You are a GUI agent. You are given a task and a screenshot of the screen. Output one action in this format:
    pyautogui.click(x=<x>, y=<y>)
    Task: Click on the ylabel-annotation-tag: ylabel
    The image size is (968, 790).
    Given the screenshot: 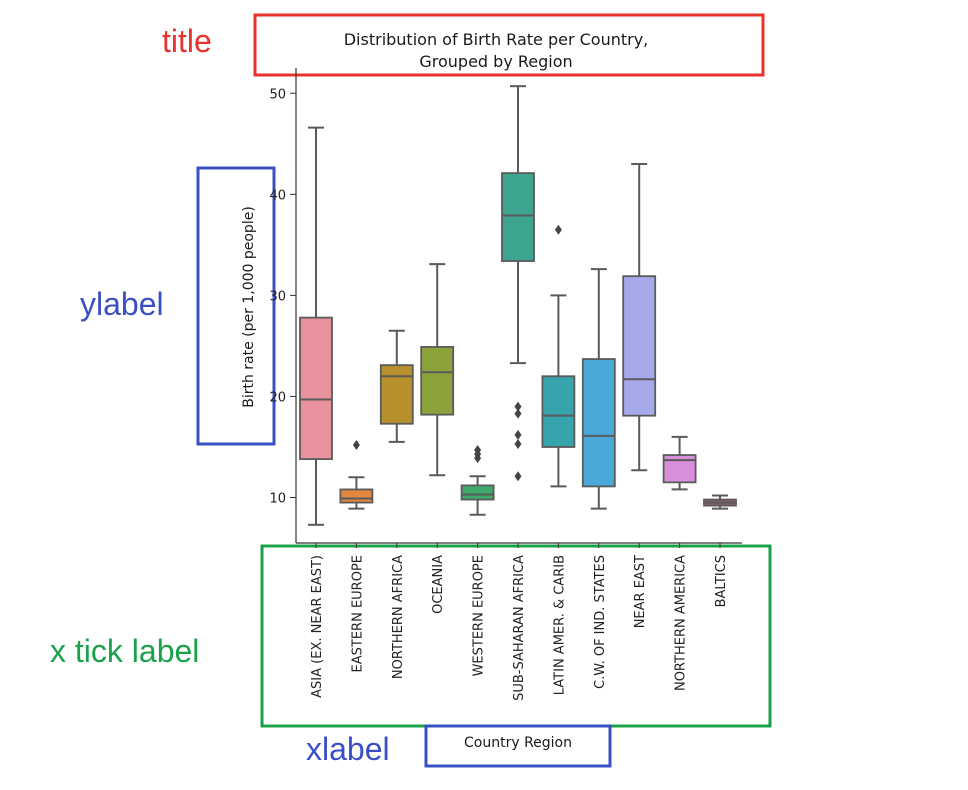 What is the action you would take?
    pyautogui.click(x=122, y=304)
    